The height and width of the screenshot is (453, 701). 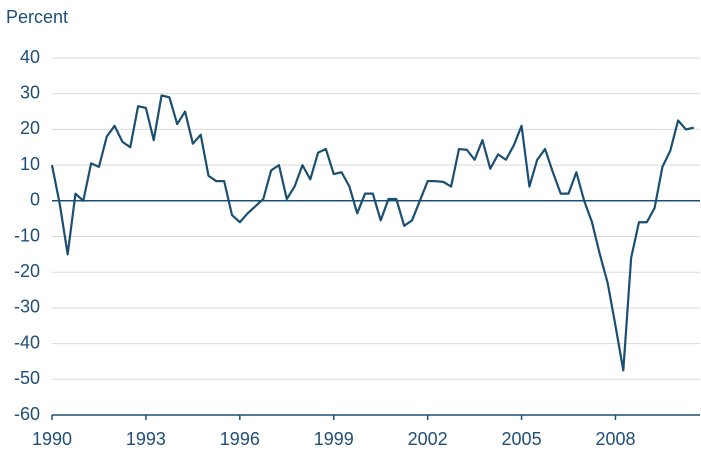 What do you see at coordinates (30, 164) in the screenshot?
I see `y-tick-label: 10` at bounding box center [30, 164].